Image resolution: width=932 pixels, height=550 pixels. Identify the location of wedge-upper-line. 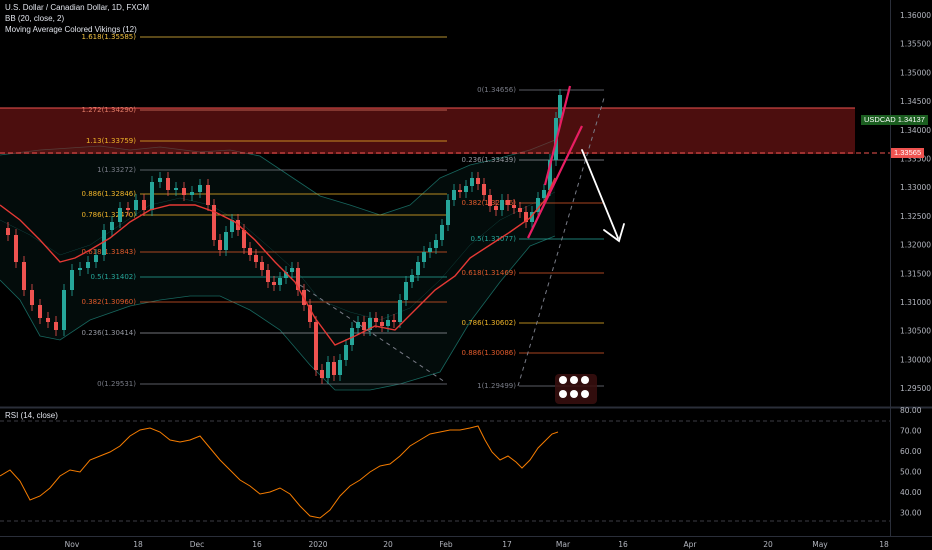
(557, 135).